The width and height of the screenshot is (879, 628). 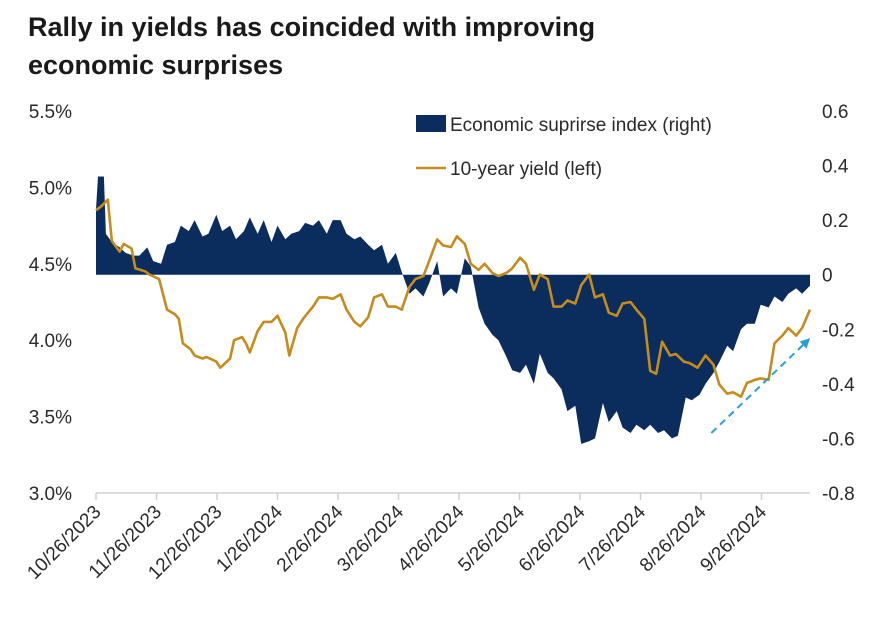 What do you see at coordinates (50, 188) in the screenshot?
I see `y-left-tick-label: 5.0%` at bounding box center [50, 188].